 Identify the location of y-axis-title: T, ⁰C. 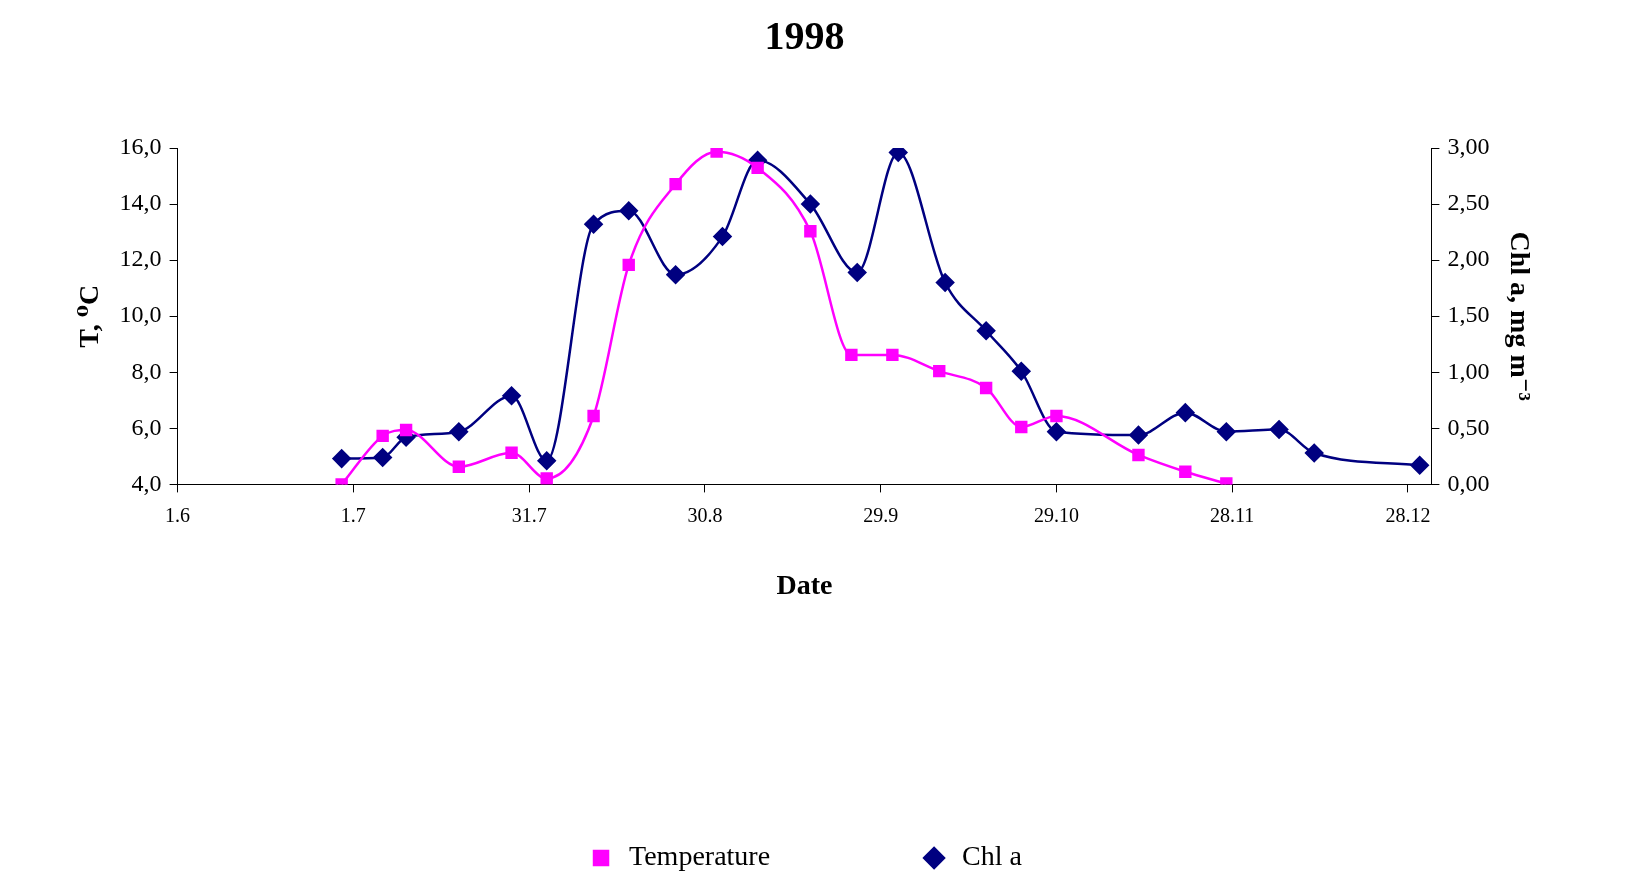
(89, 316).